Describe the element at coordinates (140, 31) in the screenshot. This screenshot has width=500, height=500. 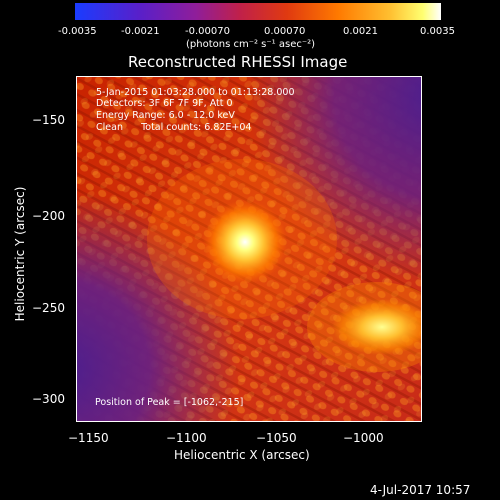
I see `colorbar-tick-label: -0.0021` at that location.